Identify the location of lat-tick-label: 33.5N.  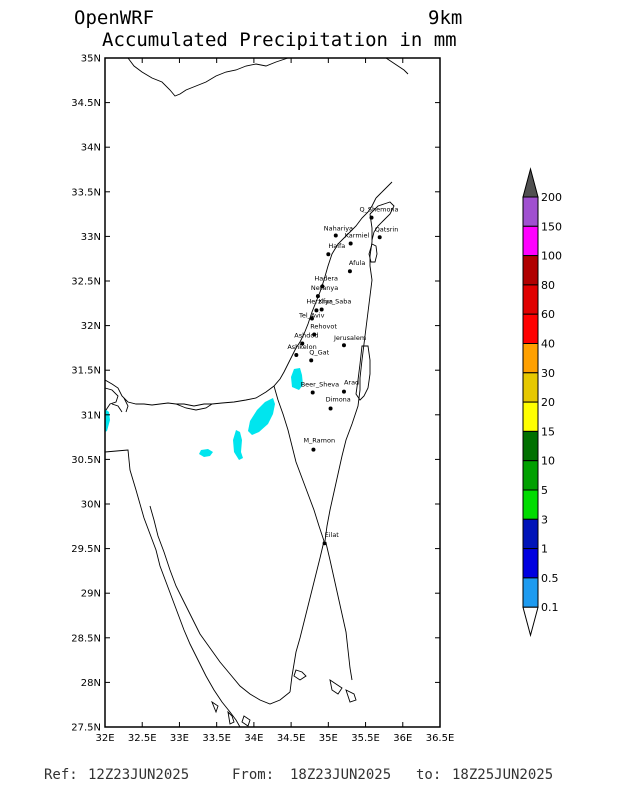
(86, 192).